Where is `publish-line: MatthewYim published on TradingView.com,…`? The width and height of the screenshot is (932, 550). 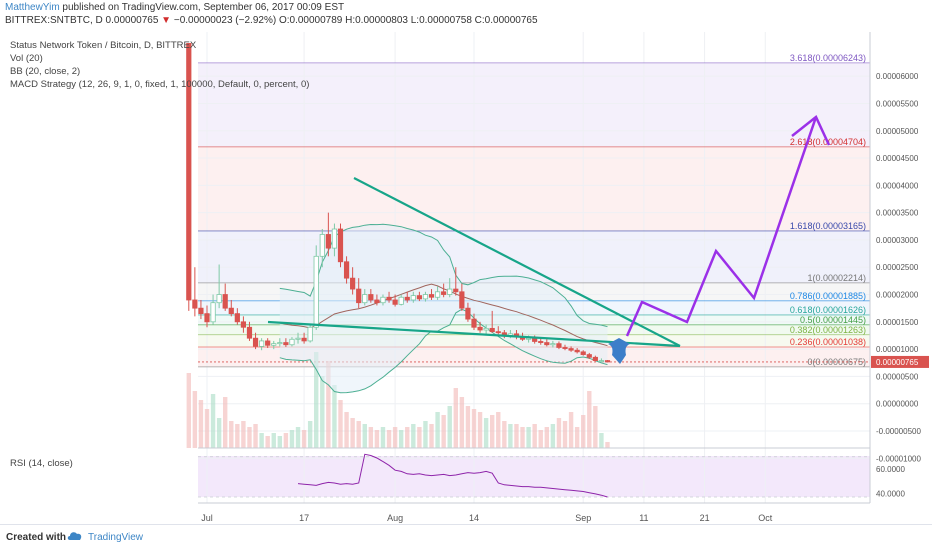
publish-line: MatthewYim published on TradingView.com,… is located at coordinates (174, 7).